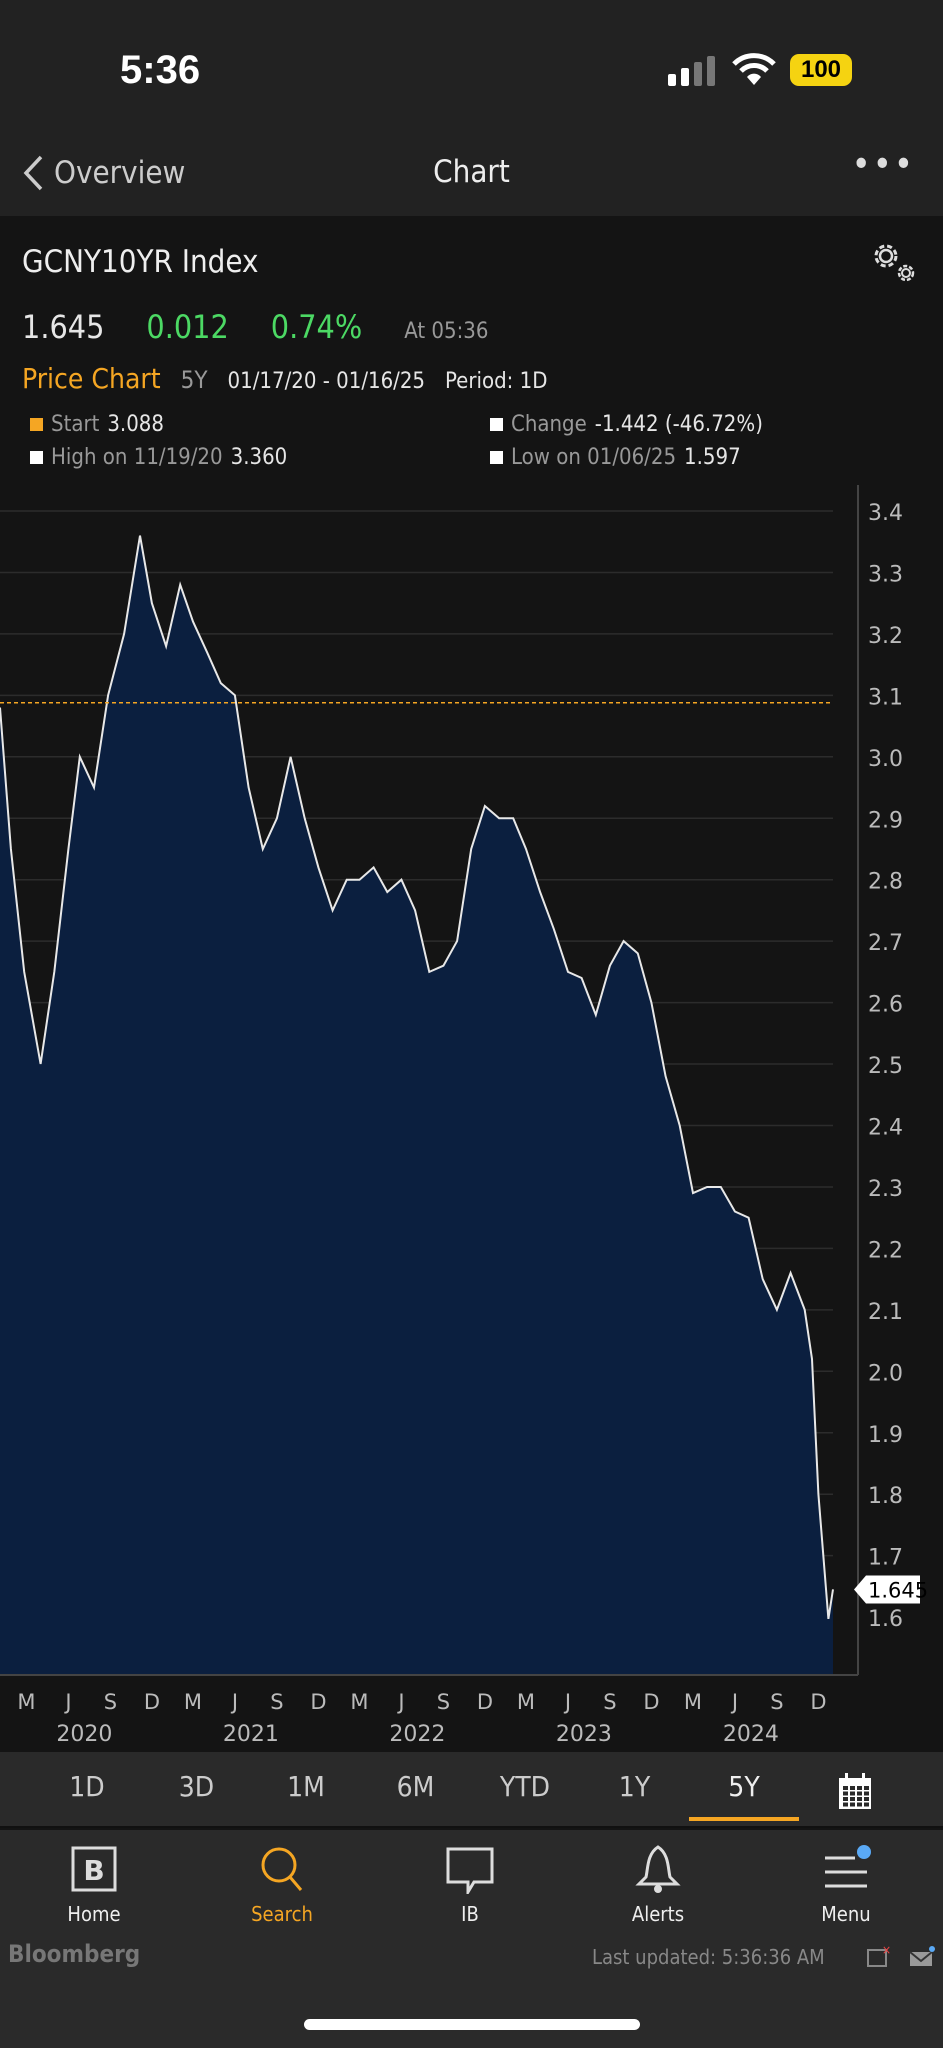 Image resolution: width=943 pixels, height=2048 pixels. I want to click on y-tick-label: 1.8, so click(885, 1496).